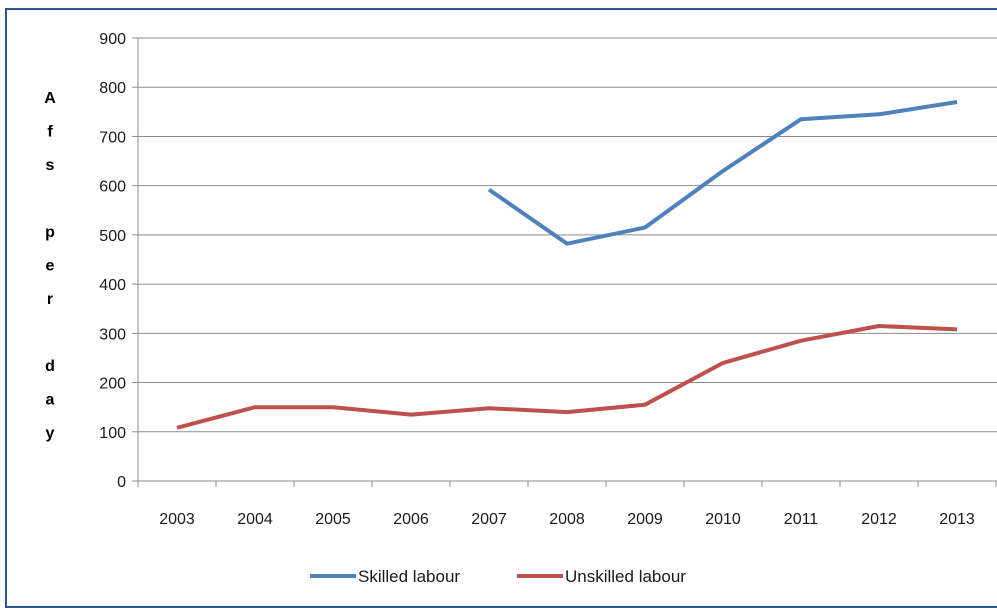 The width and height of the screenshot is (997, 608). I want to click on y-axis-label: Afs per day, so click(50, 266).